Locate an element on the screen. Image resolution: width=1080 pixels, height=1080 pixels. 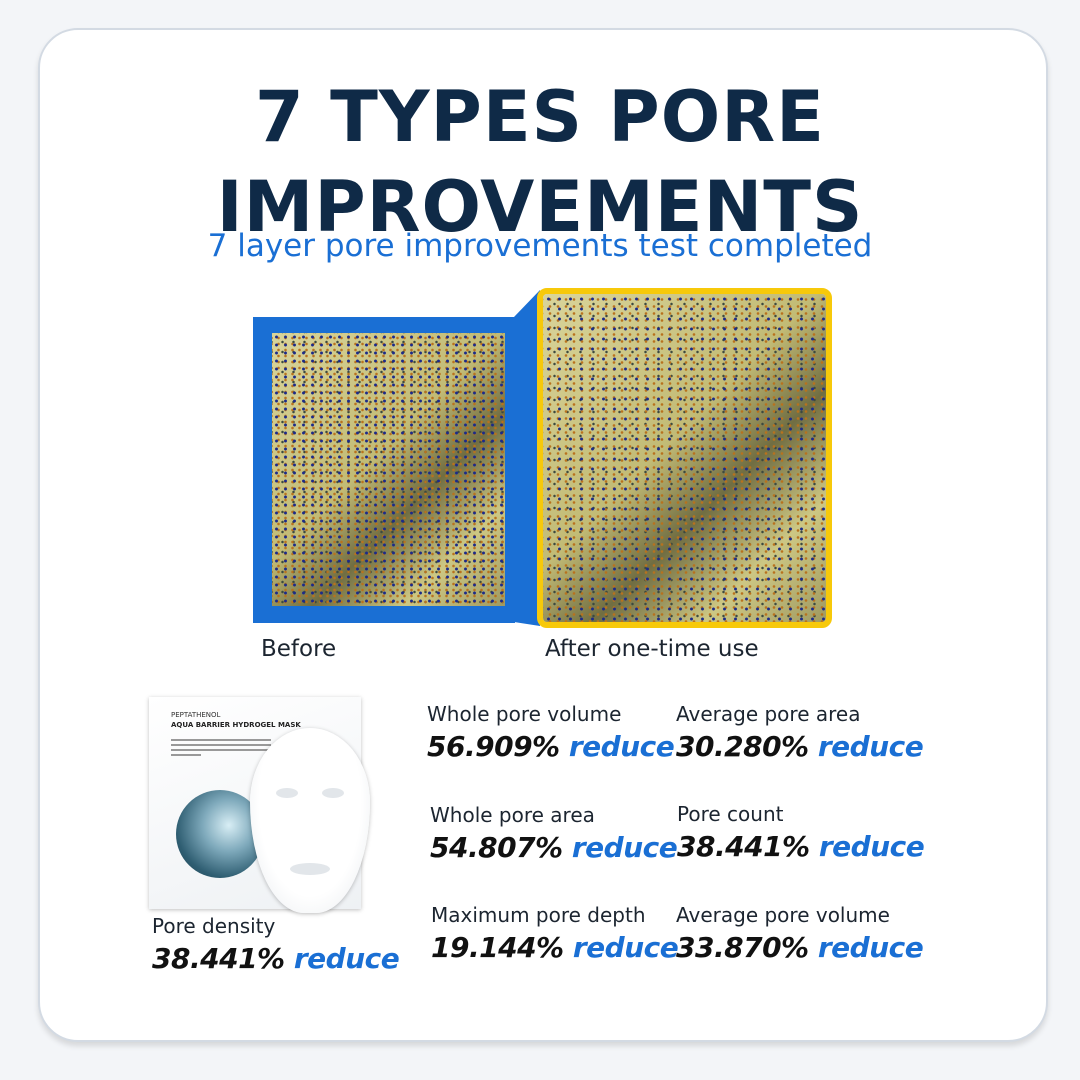
stat-average-pore-area: Average pore area 30.280% reduce is located at coordinates (800, 732).